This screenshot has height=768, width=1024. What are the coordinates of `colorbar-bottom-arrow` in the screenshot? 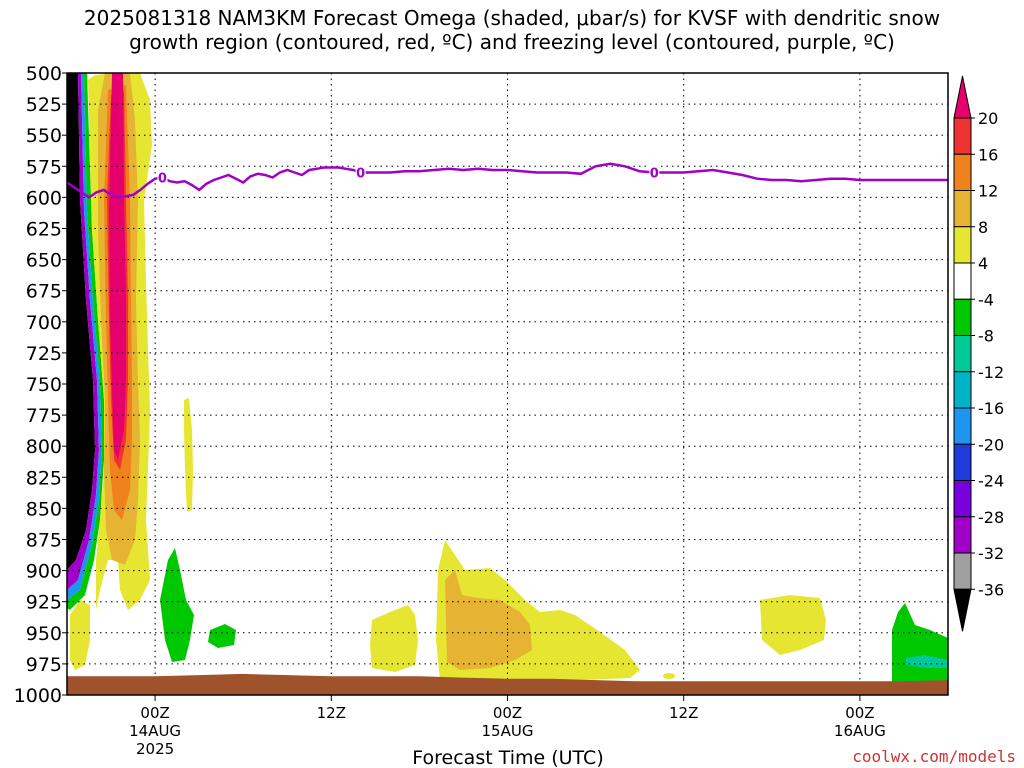 It's located at (962, 610).